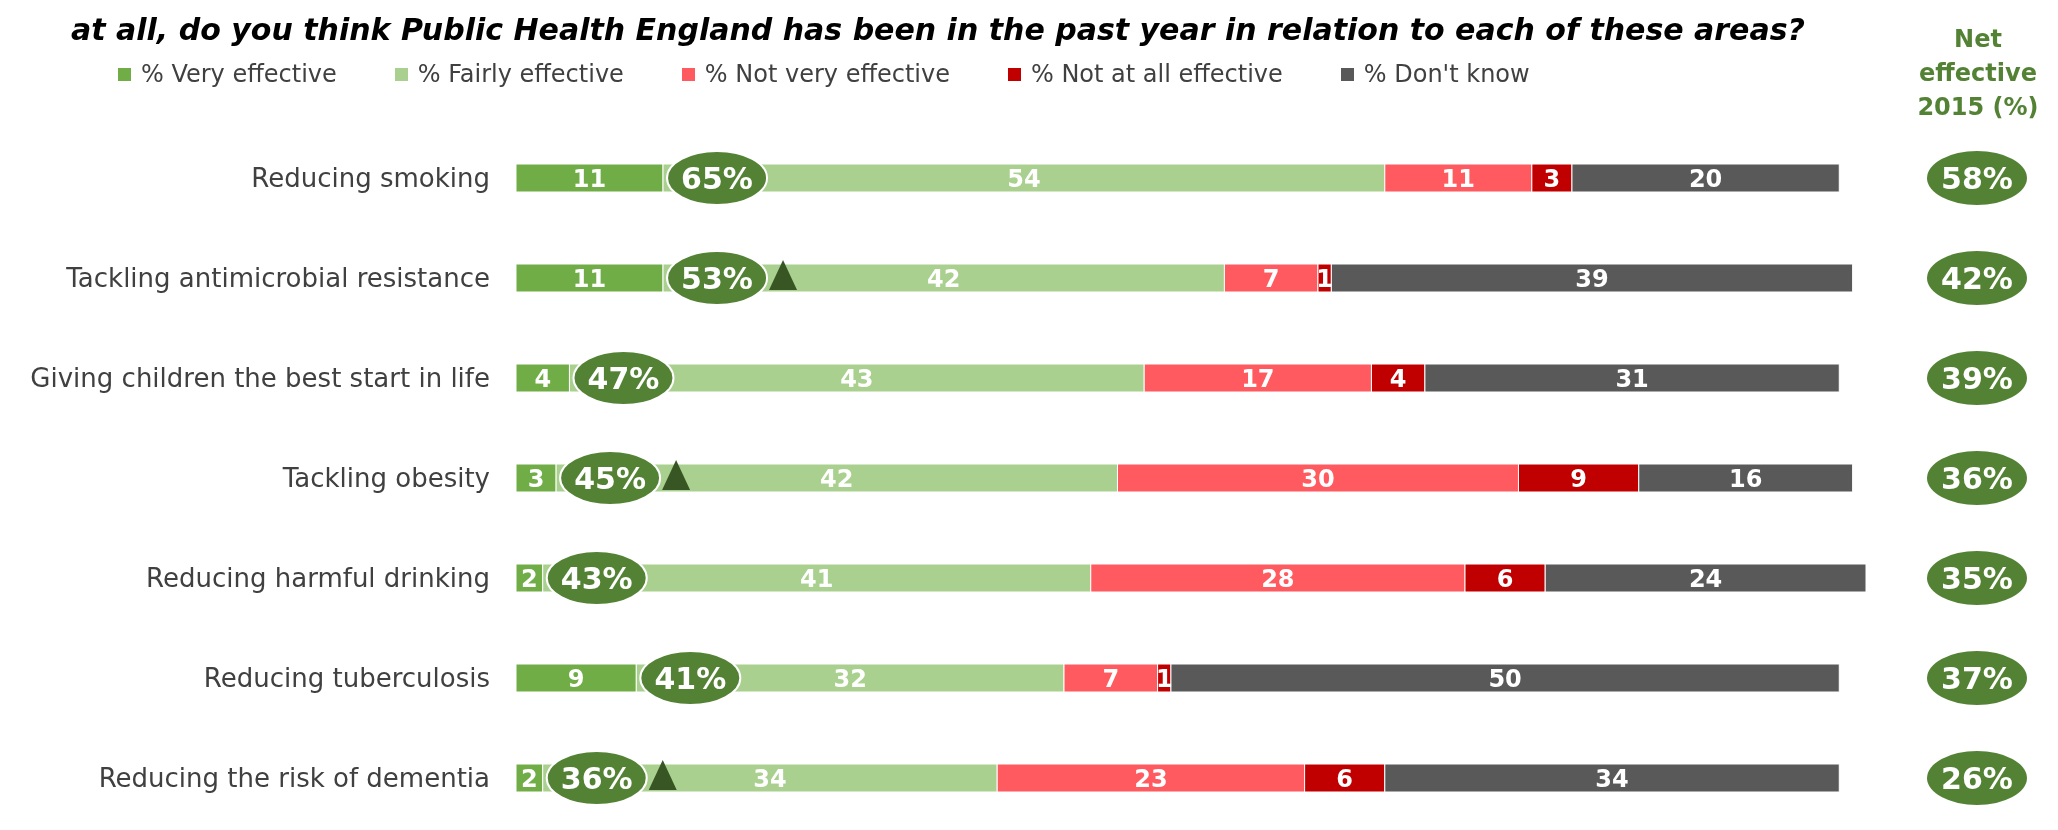 This screenshot has height=830, width=2058. What do you see at coordinates (260, 378) in the screenshot?
I see `y-tick-label: Giving children the best start in life` at bounding box center [260, 378].